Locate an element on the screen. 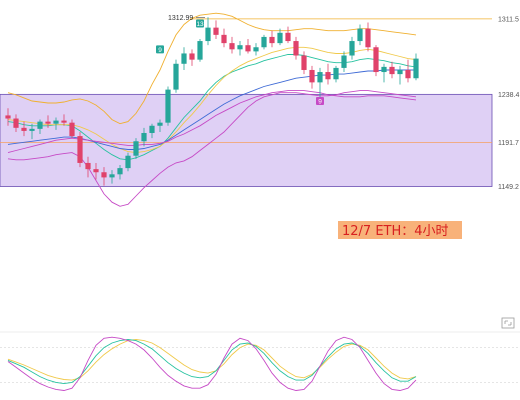 Image resolution: width=520 pixels, height=400 pixels. osc-purple-line is located at coordinates (212, 363).